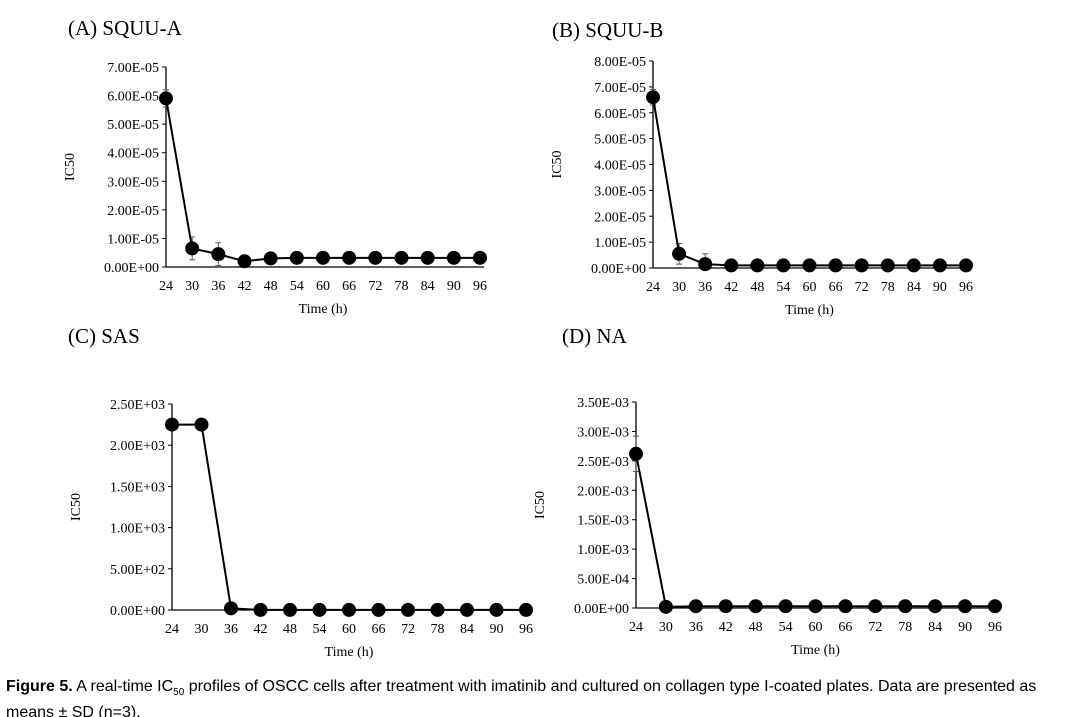  I want to click on y-tick-label: 3.00E-05, so click(620, 191).